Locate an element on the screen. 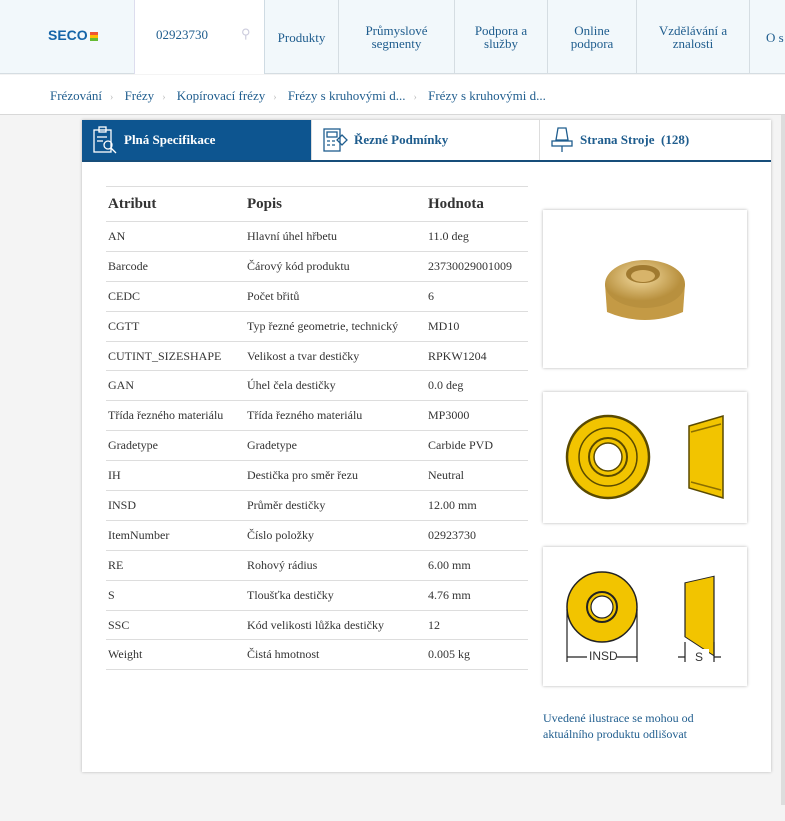 The image size is (785, 821). table-row: AN Hlavní úhel hřbetu 11.0 deg is located at coordinates (317, 236).